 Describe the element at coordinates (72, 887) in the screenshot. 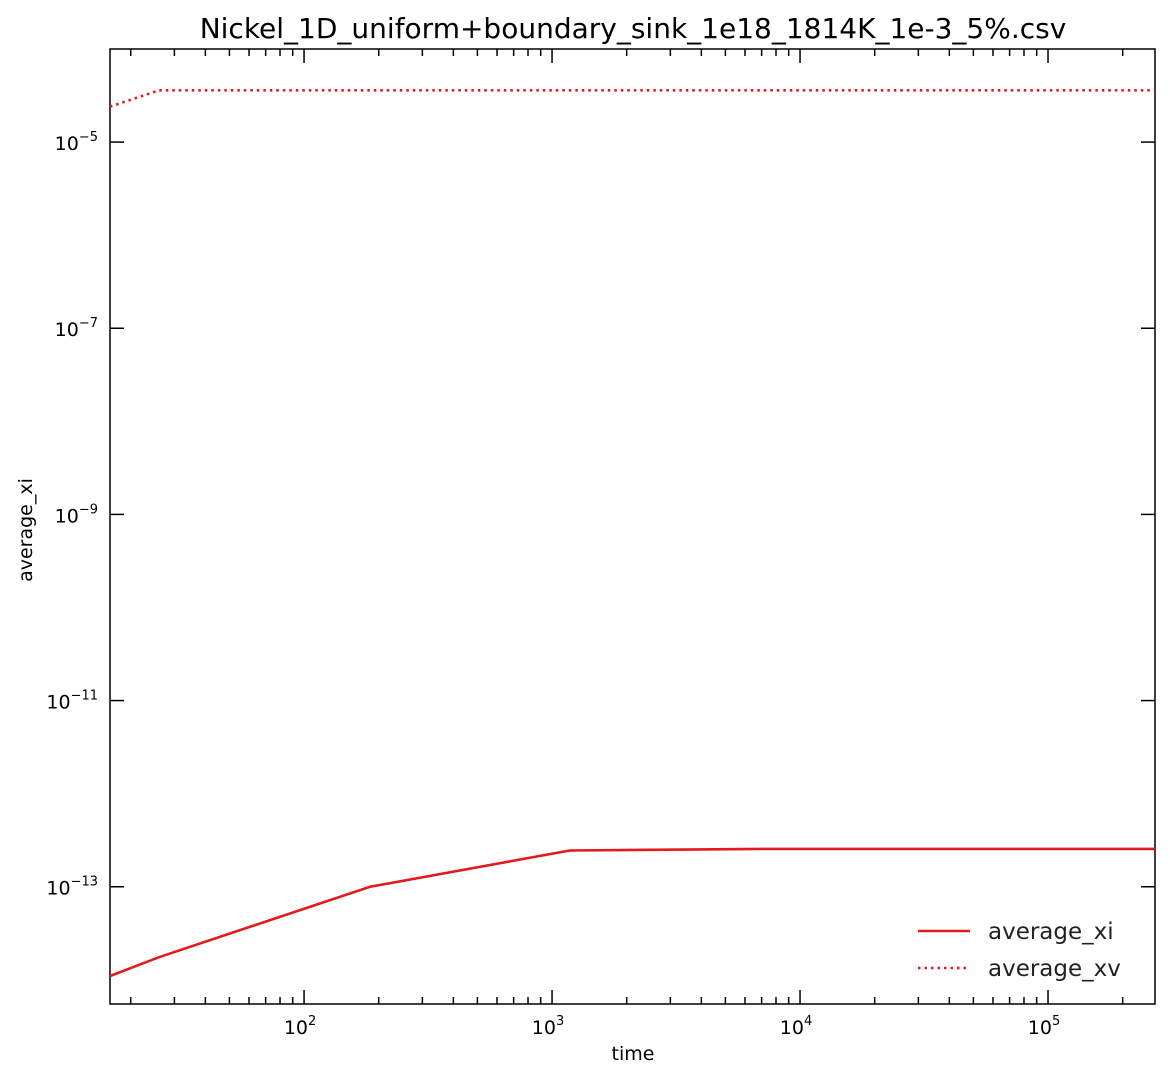

I see `y-tick-label: 10⁻¹³` at that location.